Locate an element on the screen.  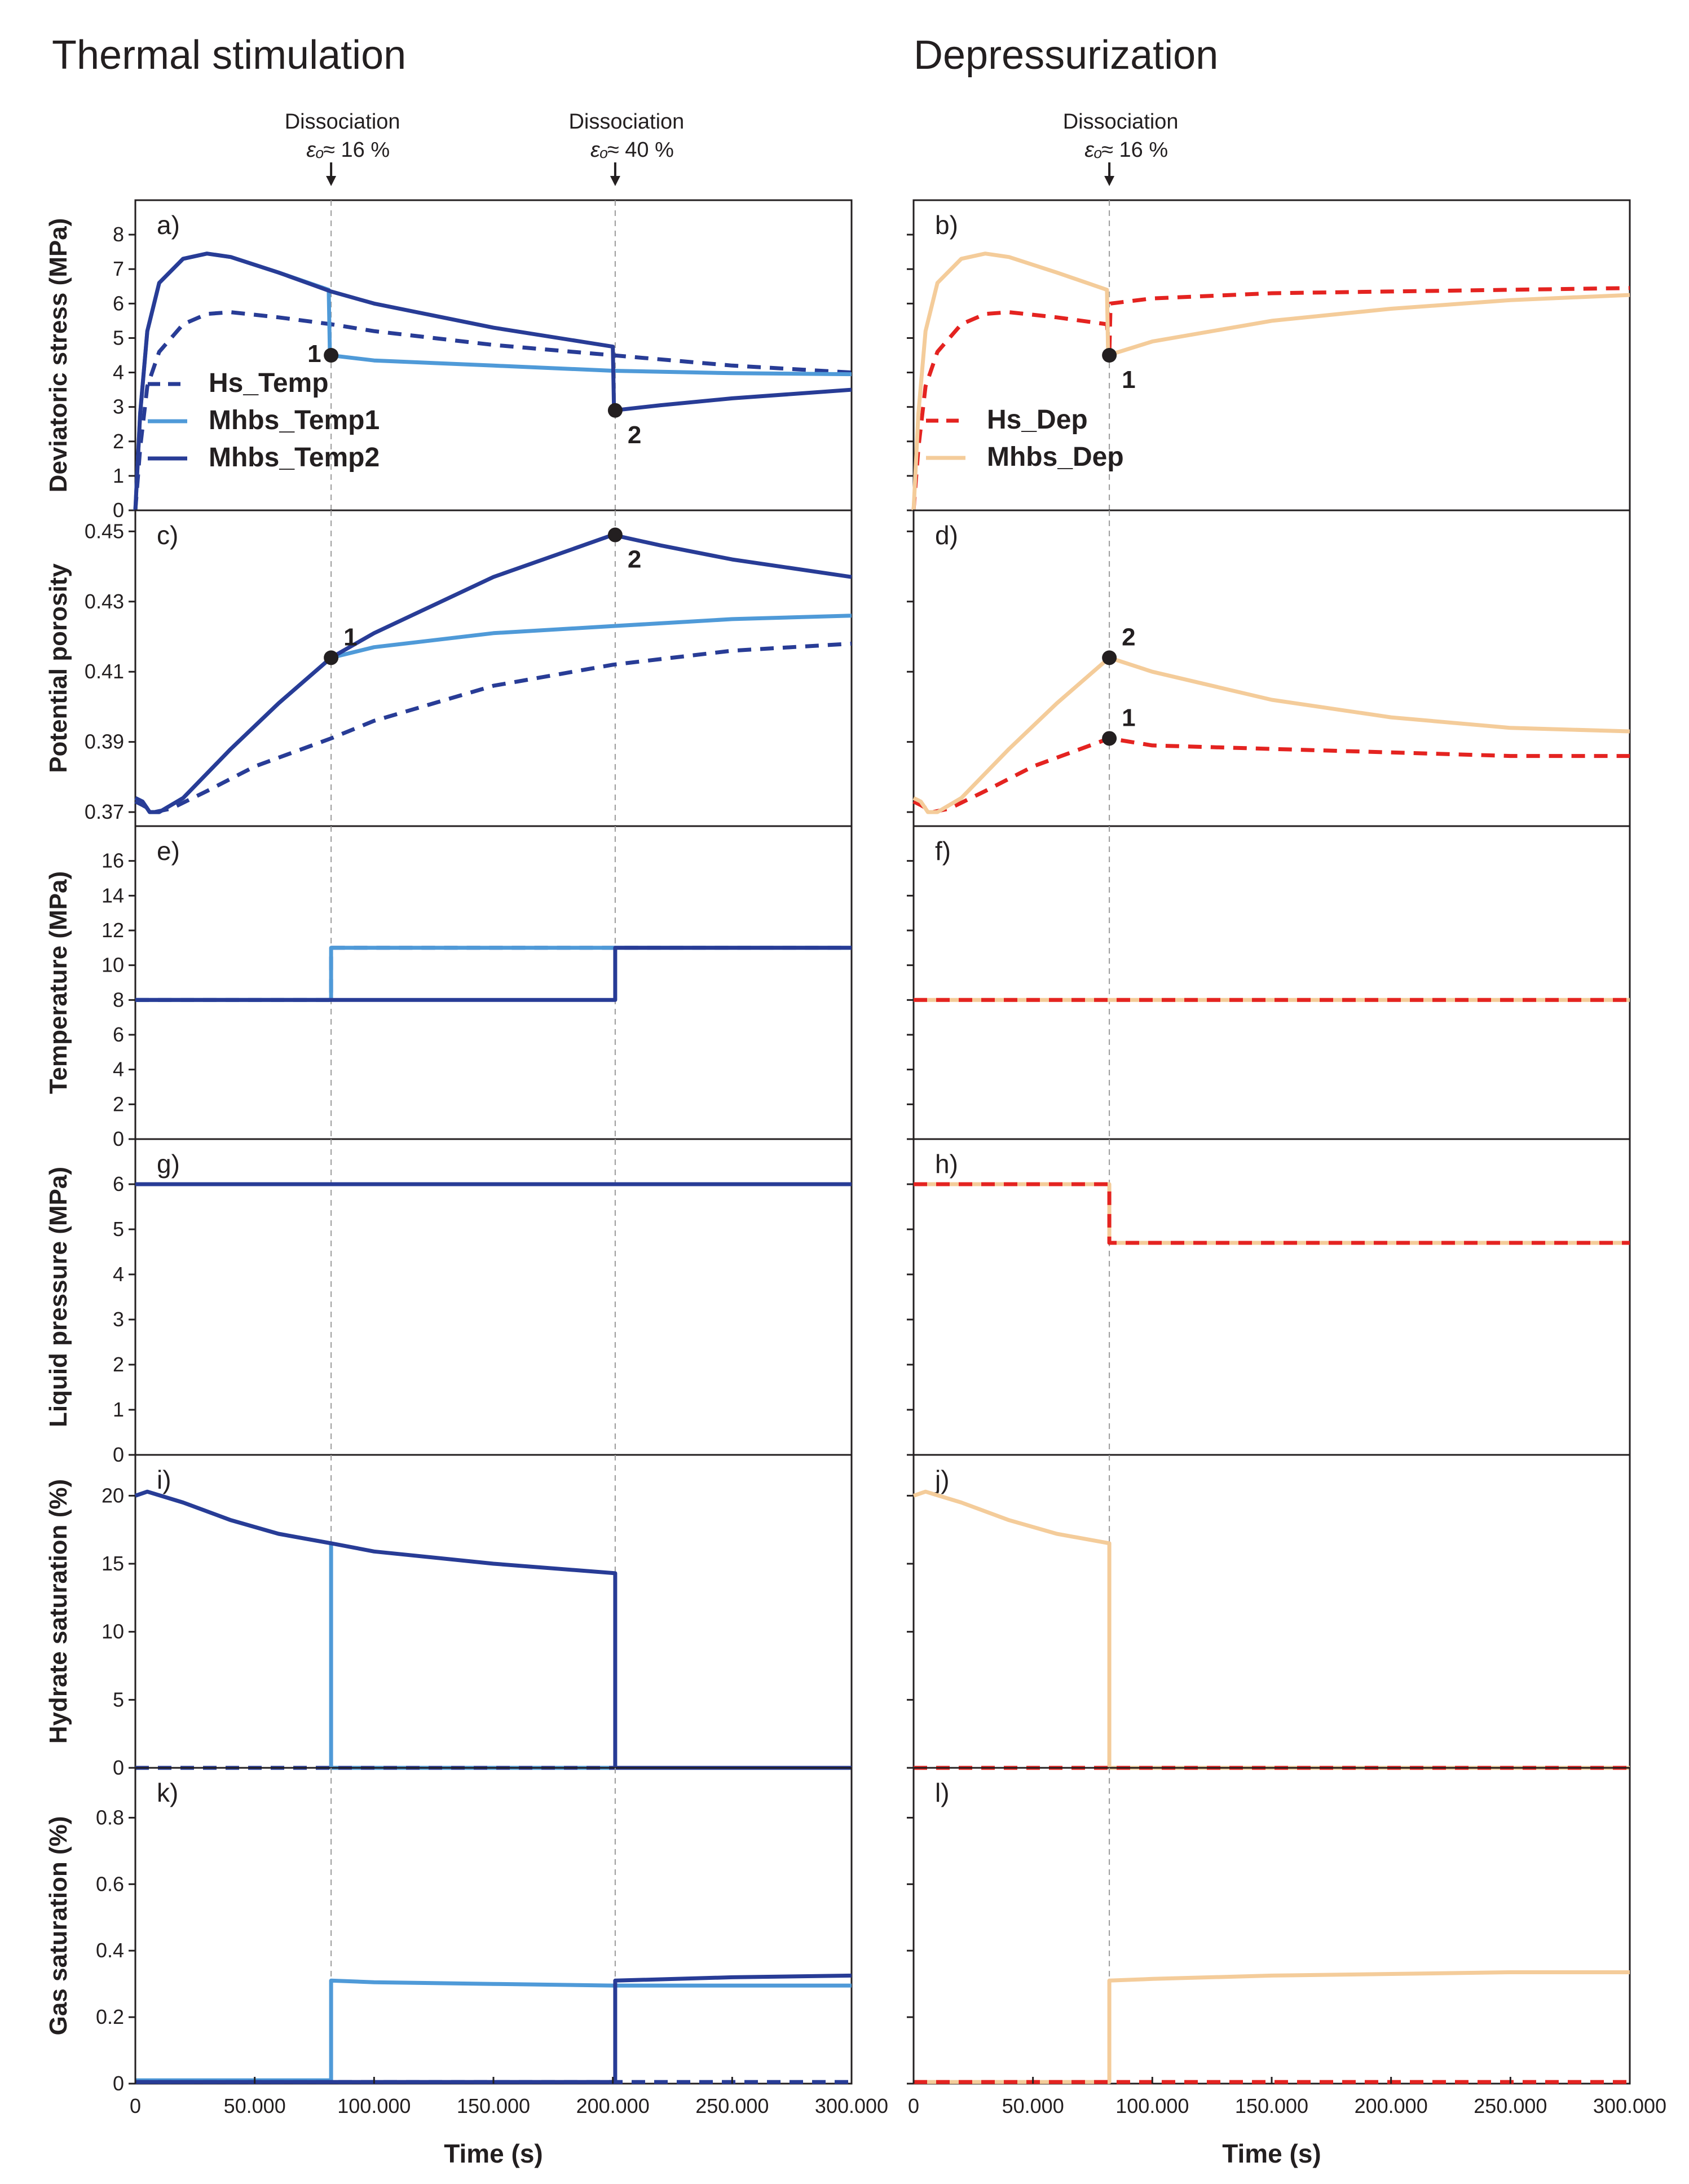
dissociation-label: Dissociation is located at coordinates (1121, 122).